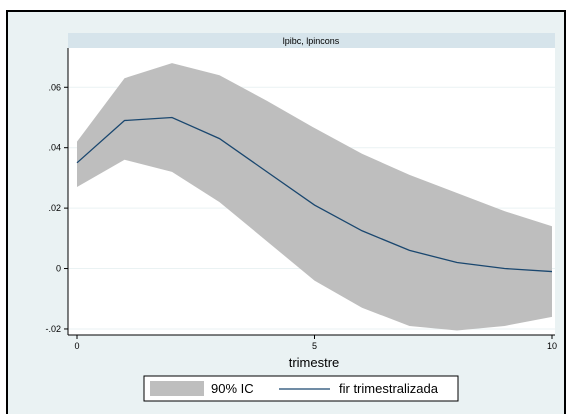 This screenshot has height=414, width=576. I want to click on legend-swatch-ic, so click(177, 388).